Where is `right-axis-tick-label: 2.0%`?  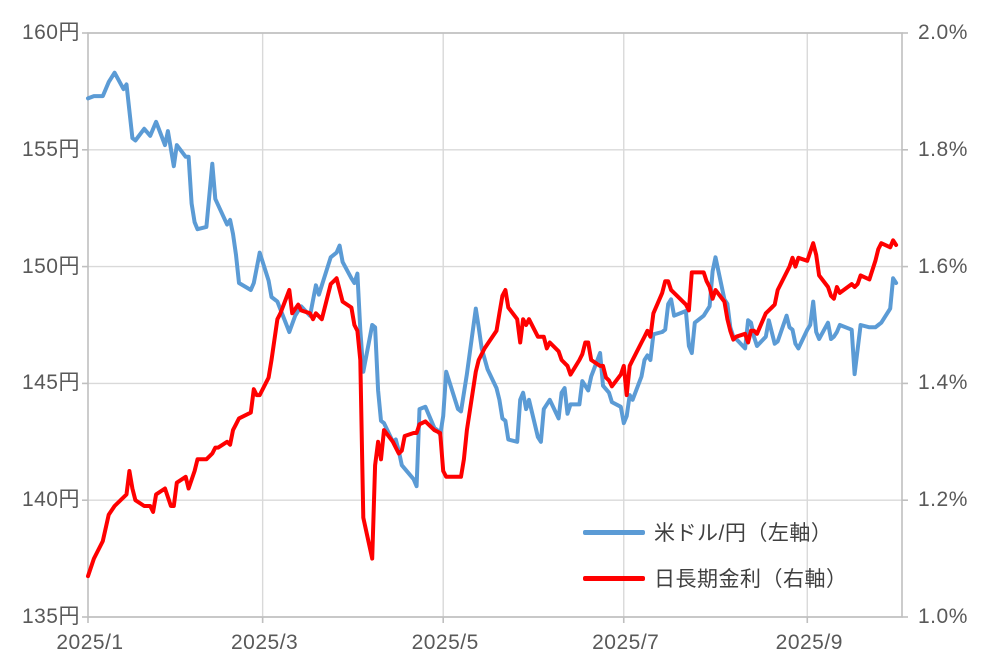
right-axis-tick-label: 2.0% is located at coordinates (943, 32).